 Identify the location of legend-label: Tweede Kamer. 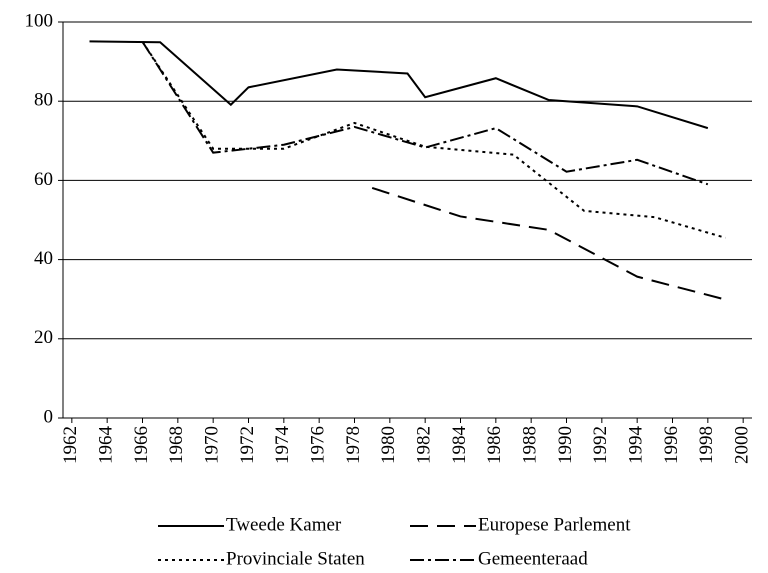
(284, 524).